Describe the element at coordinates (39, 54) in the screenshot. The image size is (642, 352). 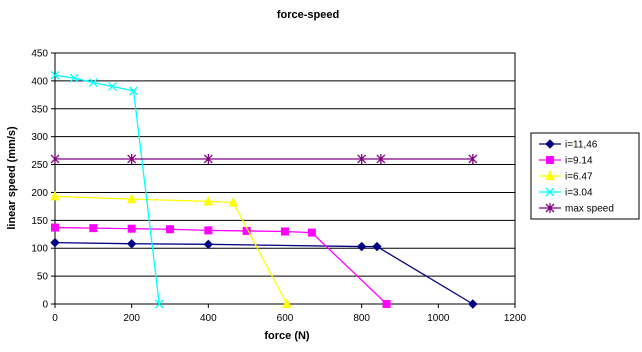
I see `y-tick-label-450: 450` at that location.